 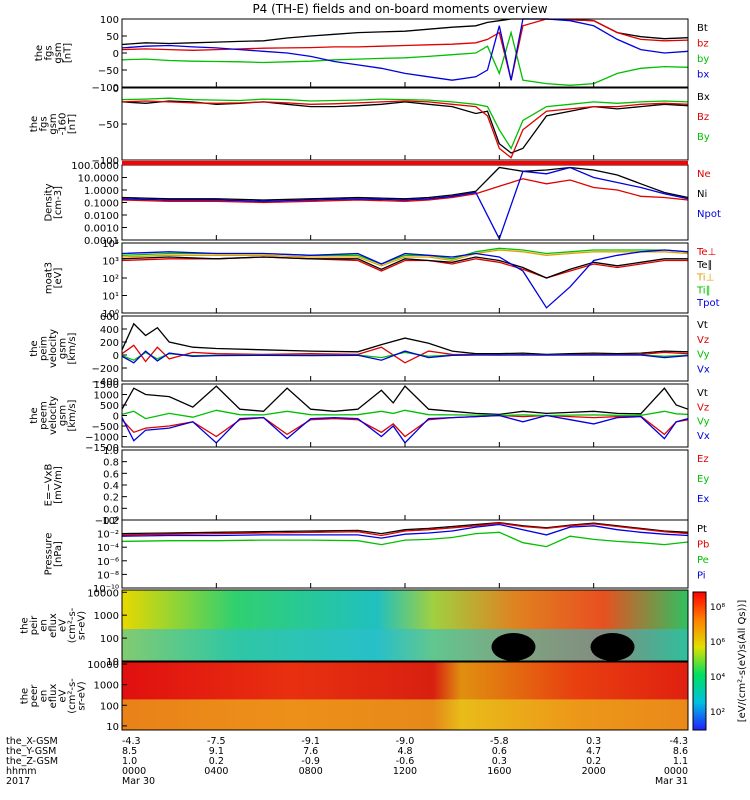 What do you see at coordinates (310, 741) in the screenshot?
I see `footer-value: -9.1` at bounding box center [310, 741].